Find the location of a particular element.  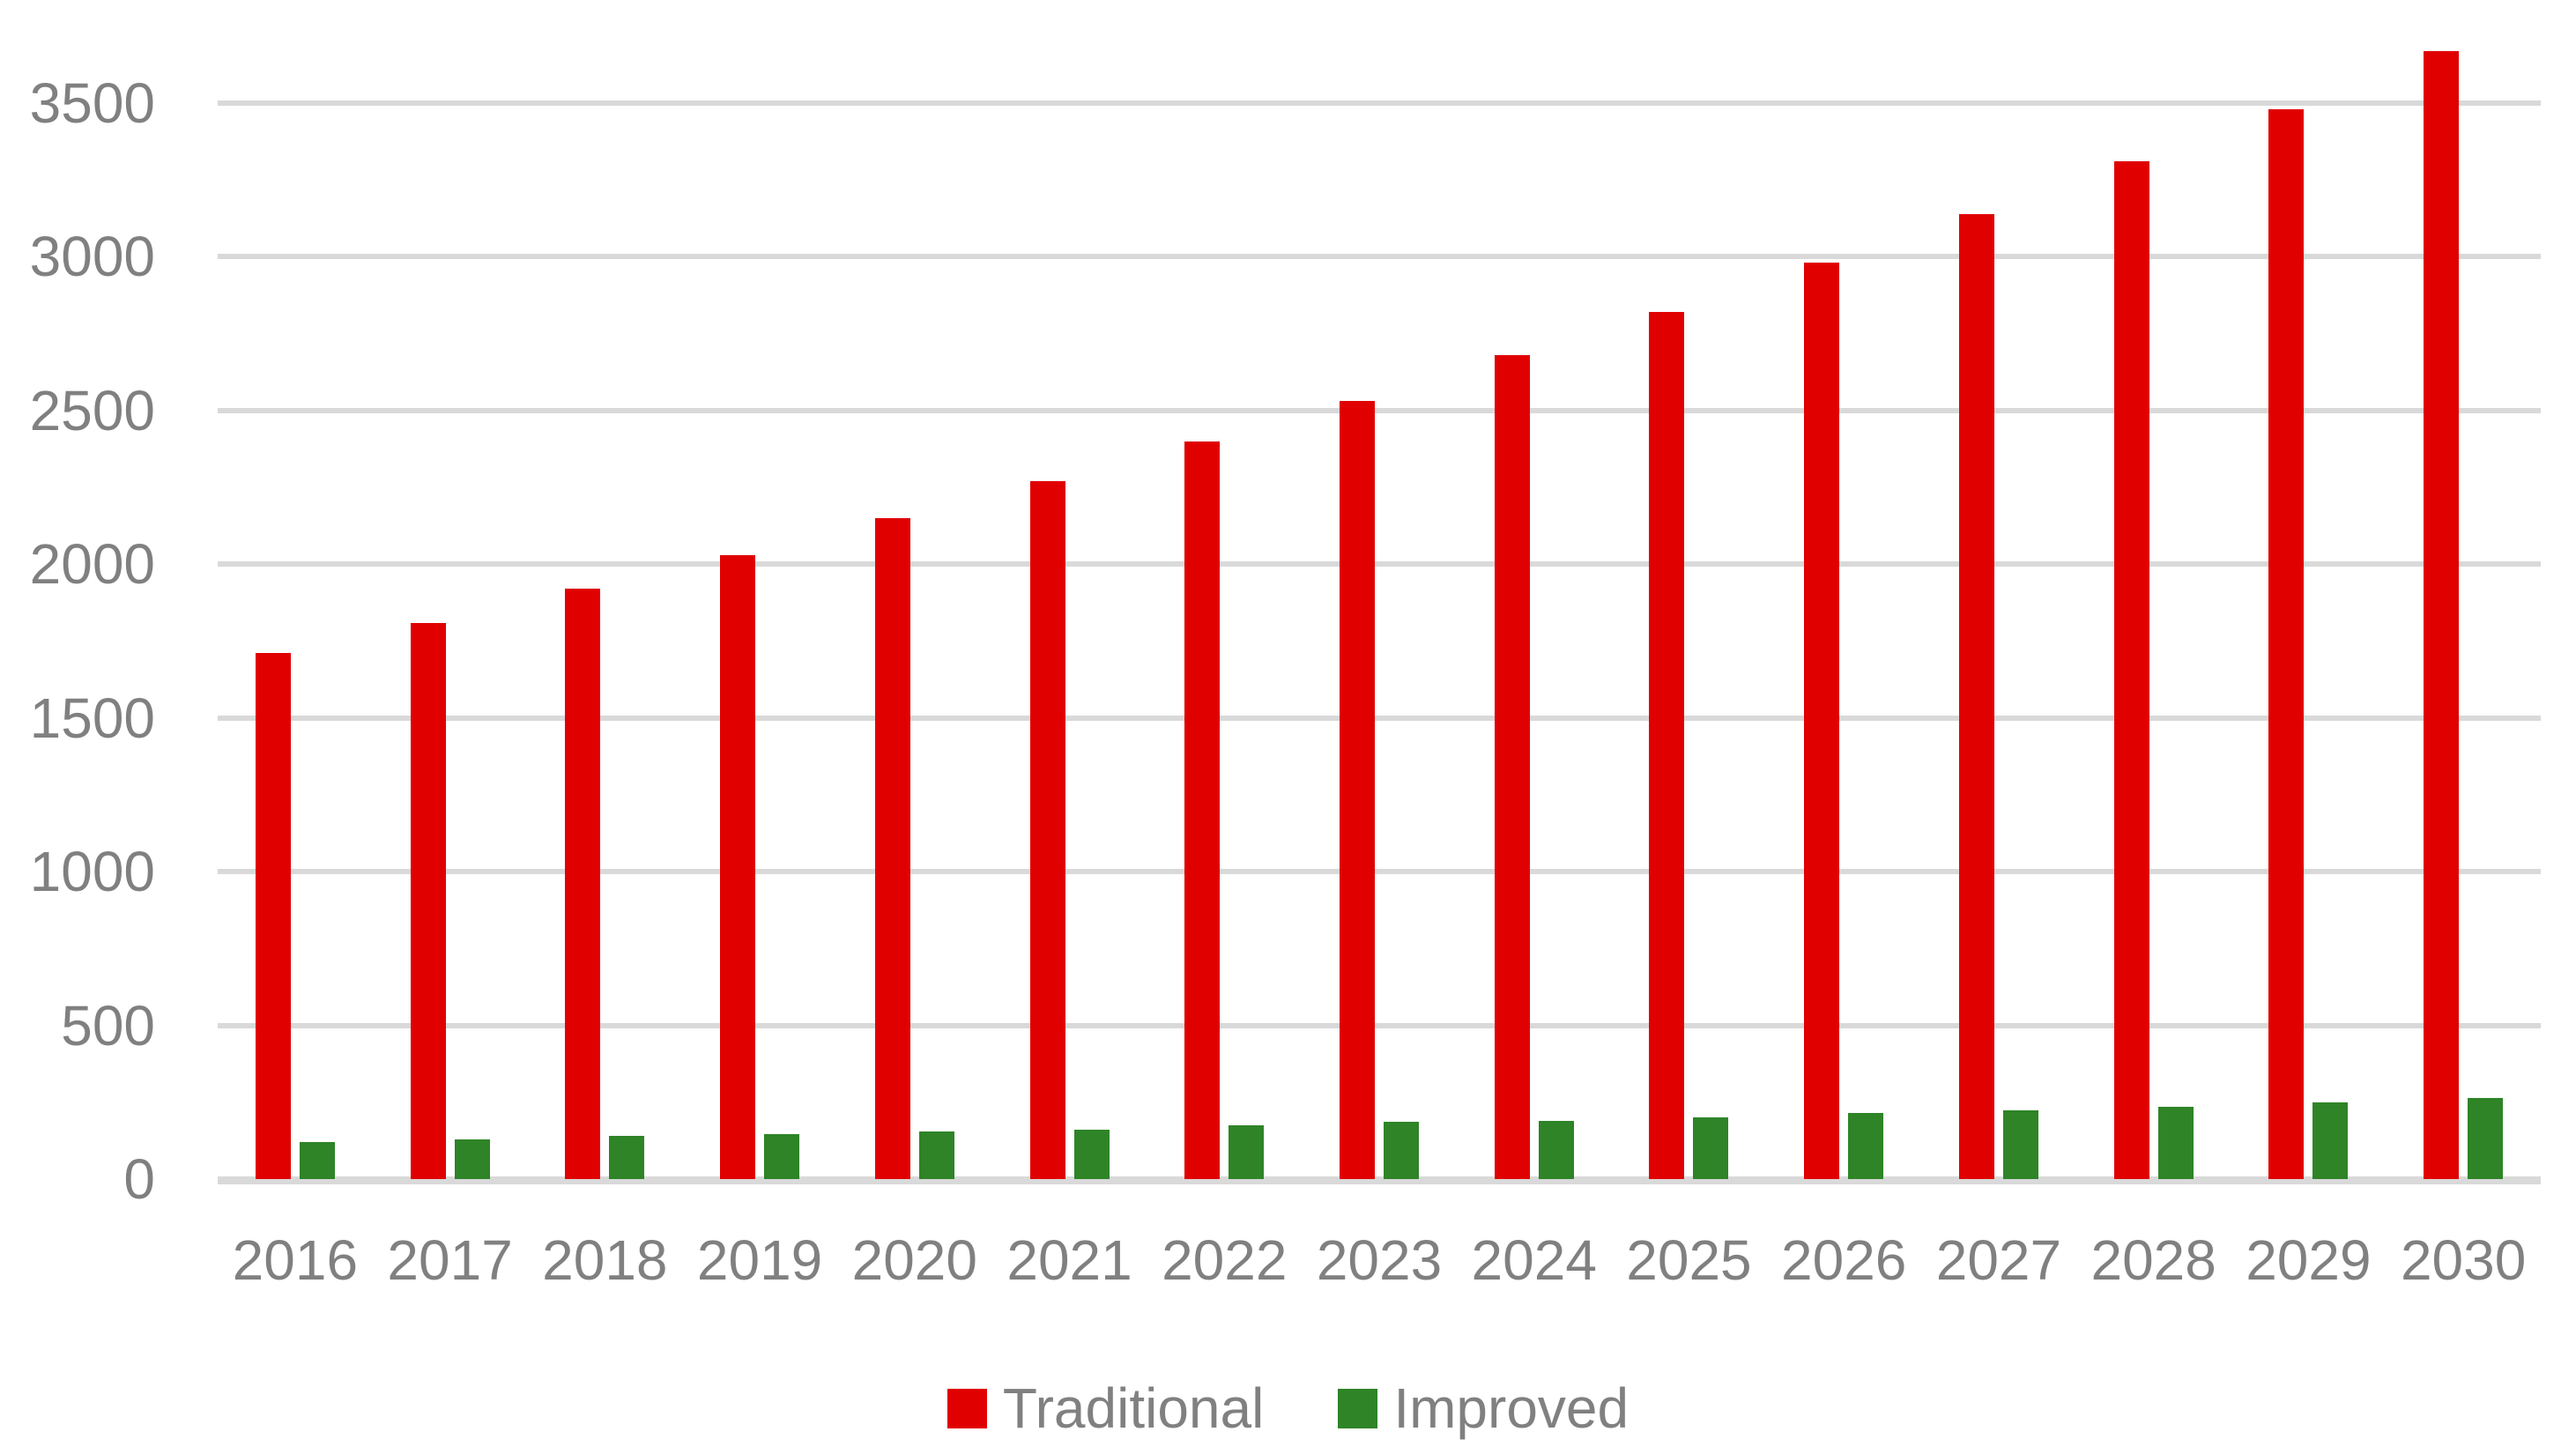

legend-swatch-improved is located at coordinates (1358, 1408).